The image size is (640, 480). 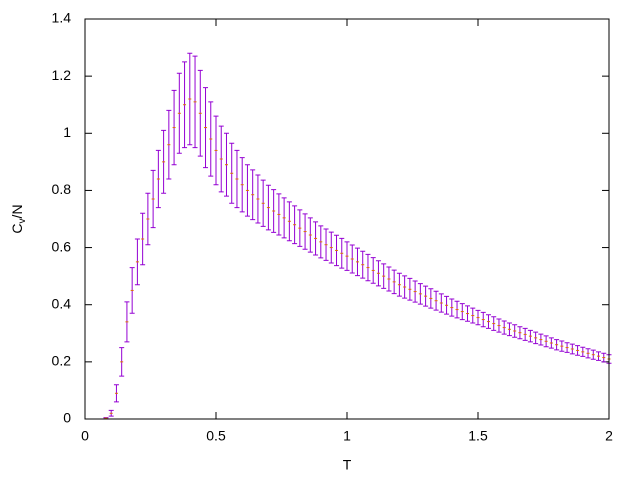 I want to click on y-tick-label: 1, so click(x=67, y=132).